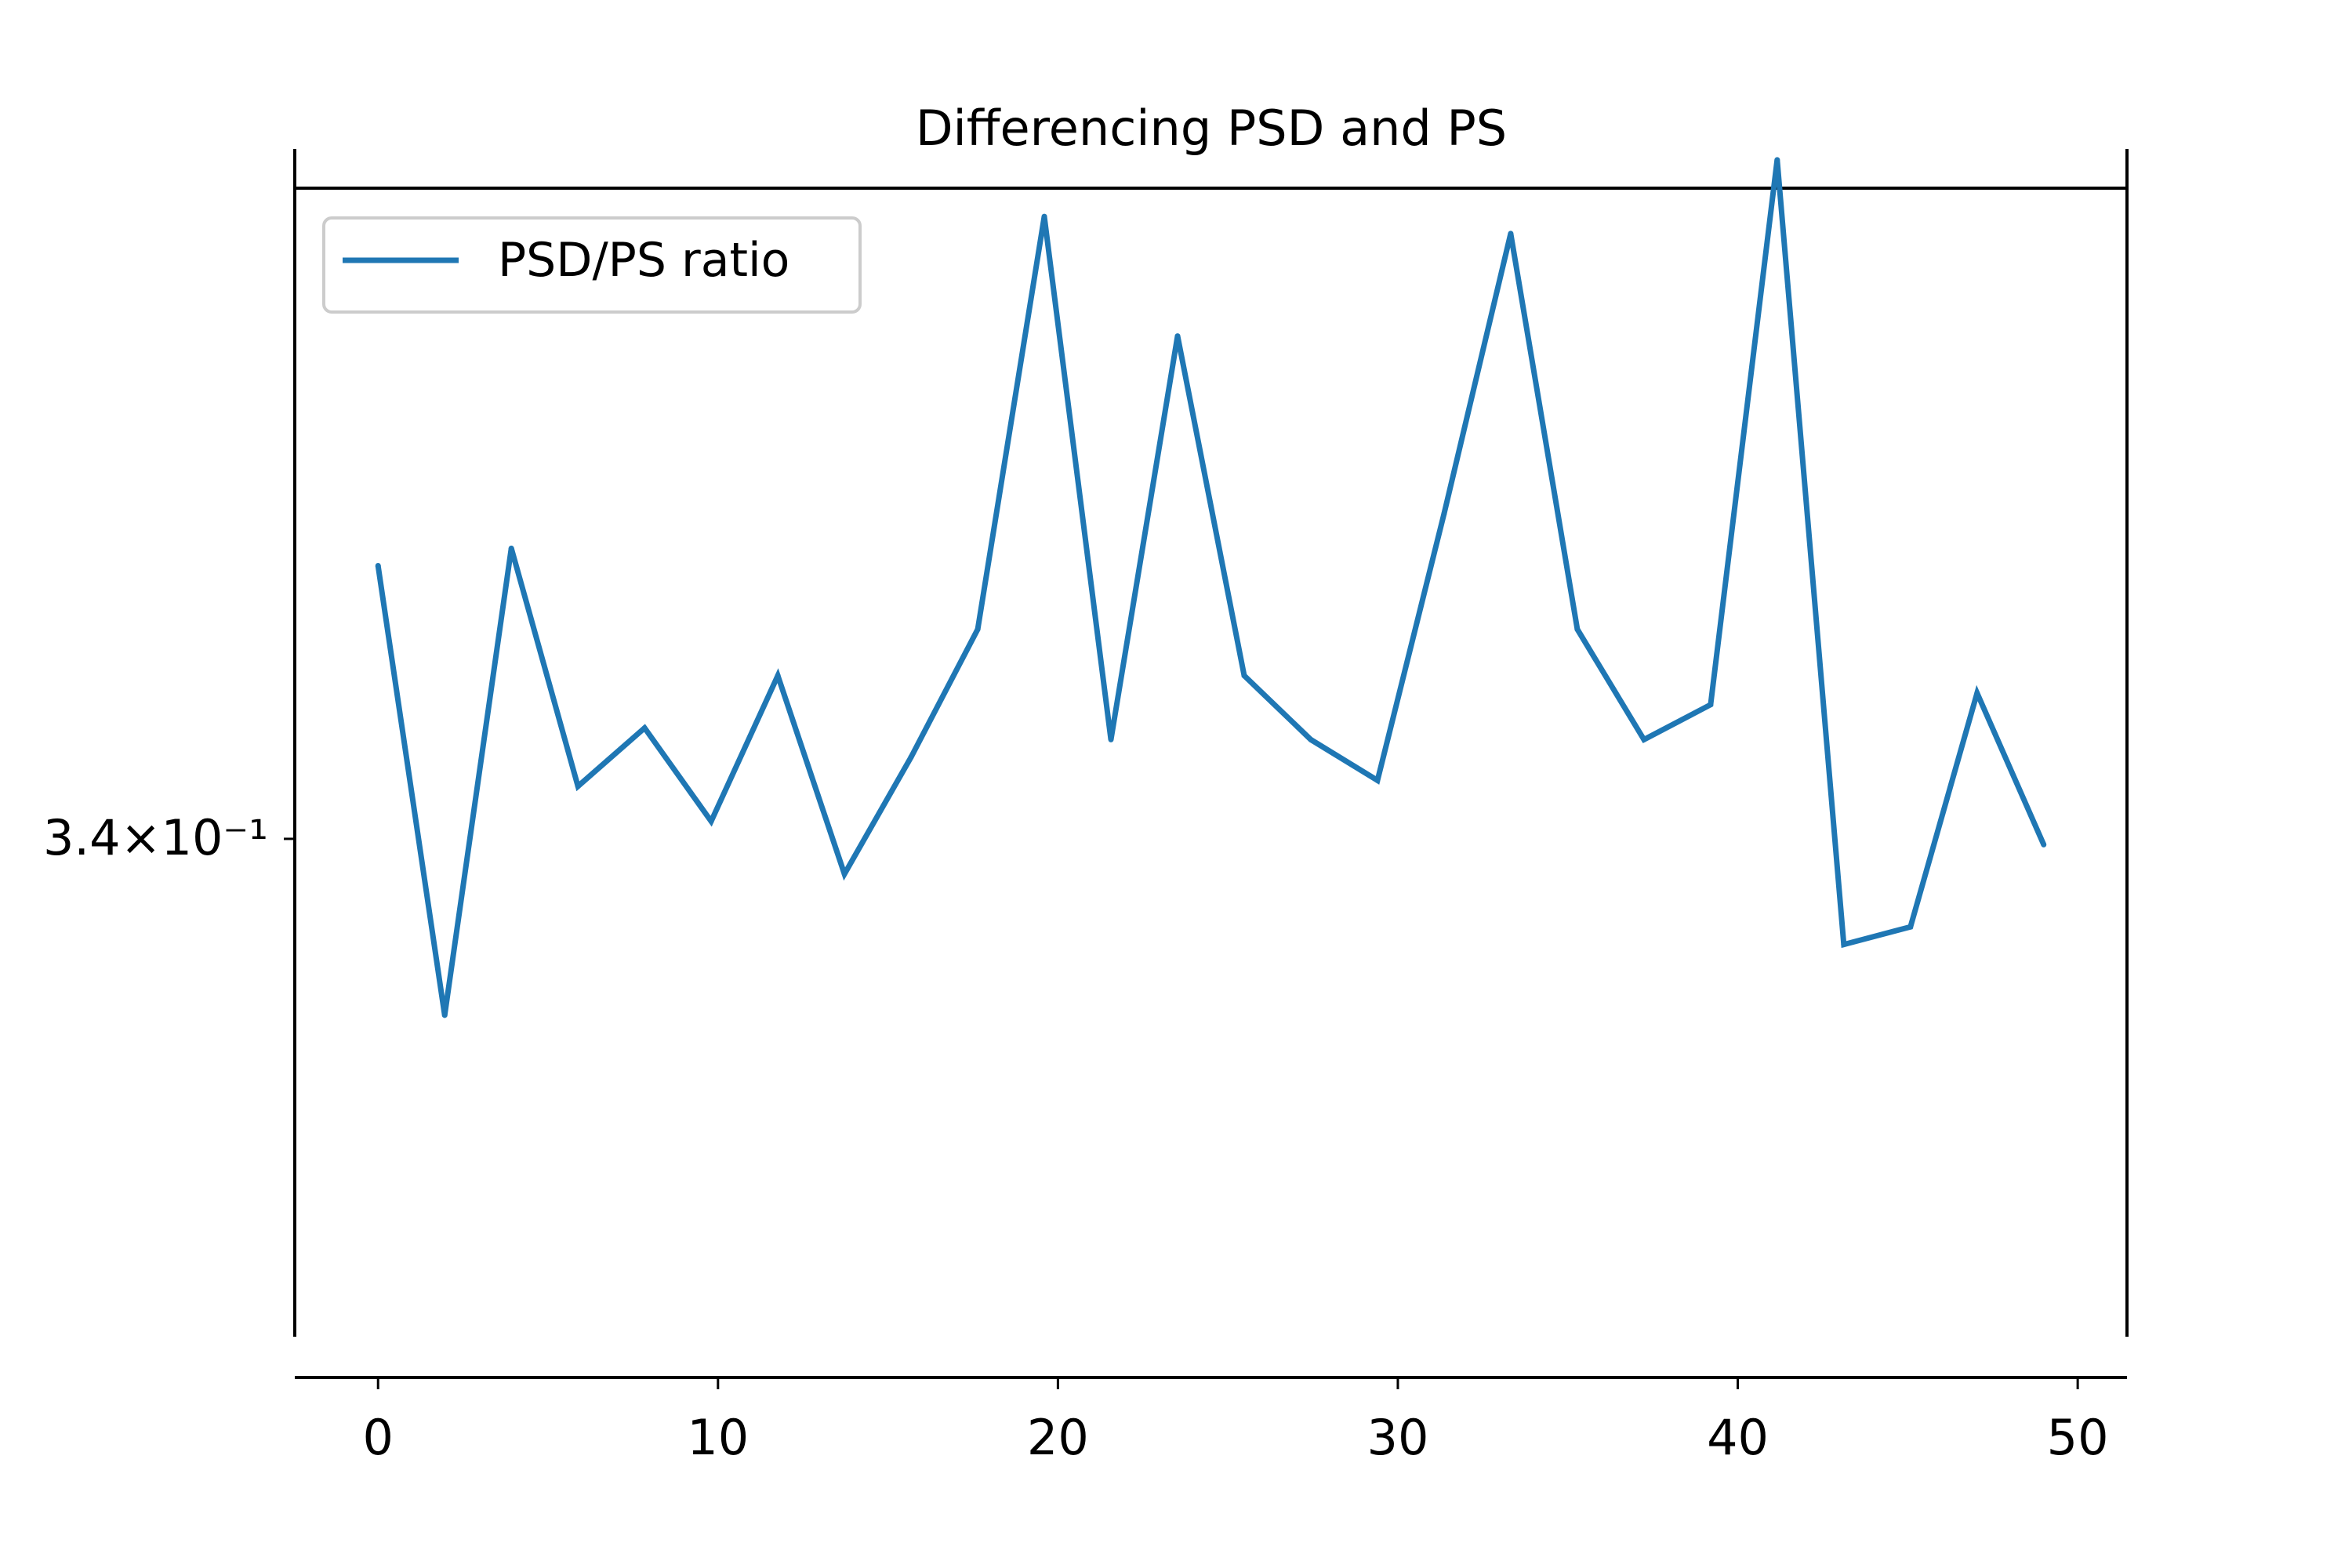  I want to click on chart-title: Differencing PSD and PS, so click(1211, 128).